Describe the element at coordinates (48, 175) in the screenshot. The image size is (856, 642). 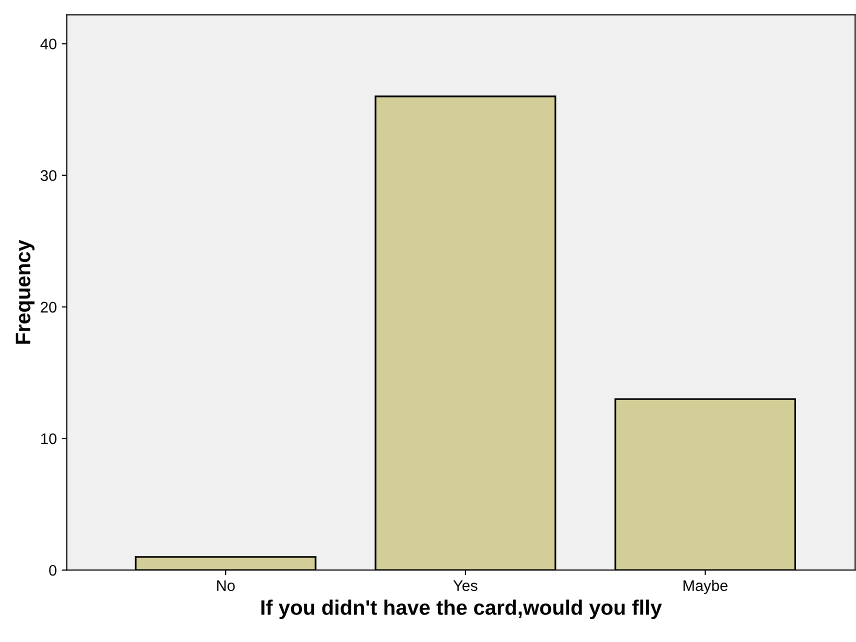
I see `y-tick-label: 30` at that location.